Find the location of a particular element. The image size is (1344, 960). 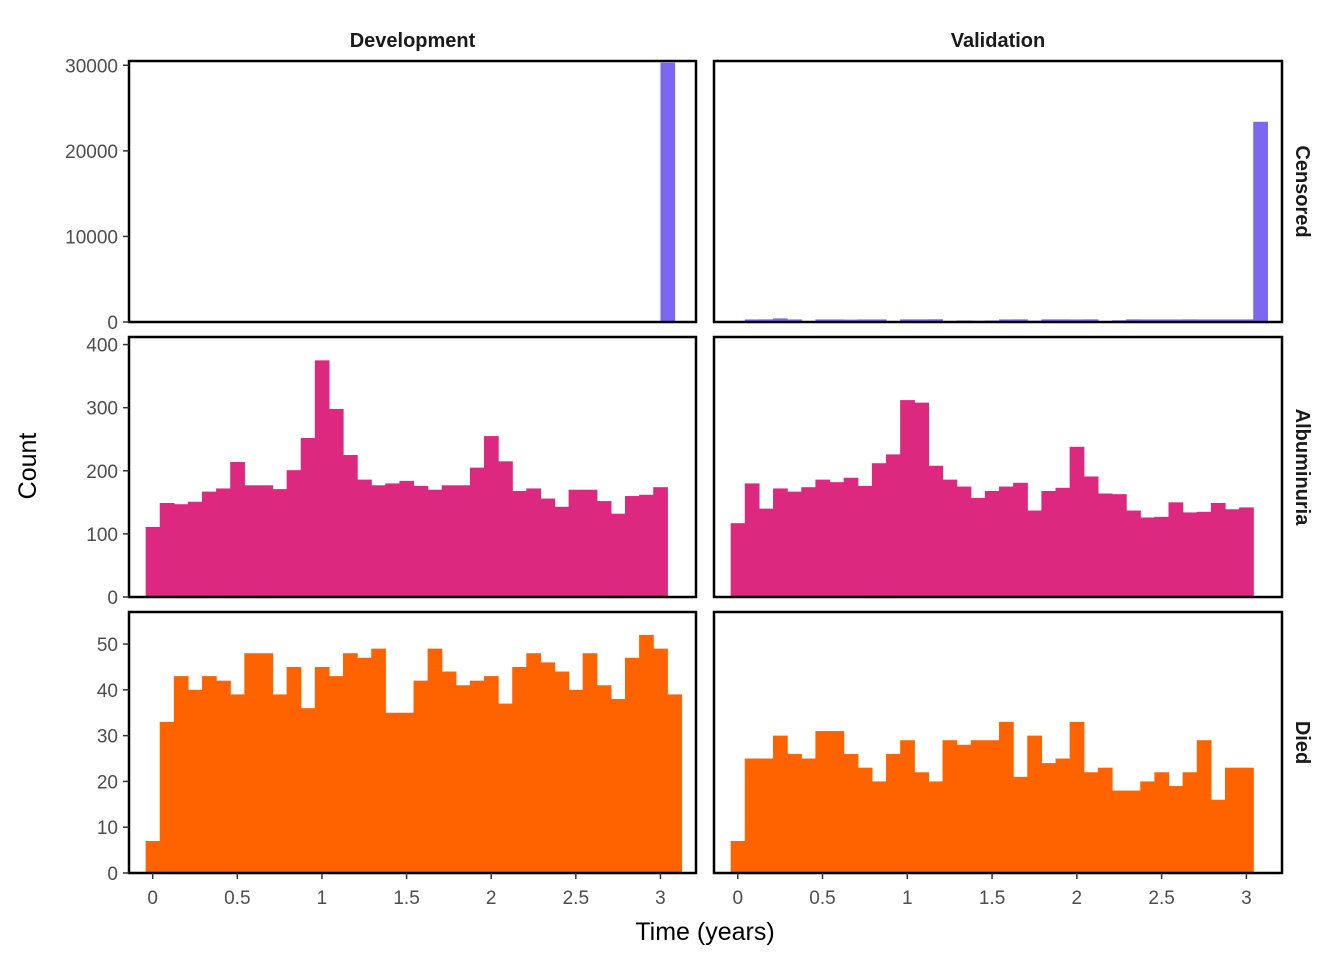

y-tick-label: 400 is located at coordinates (102, 346).